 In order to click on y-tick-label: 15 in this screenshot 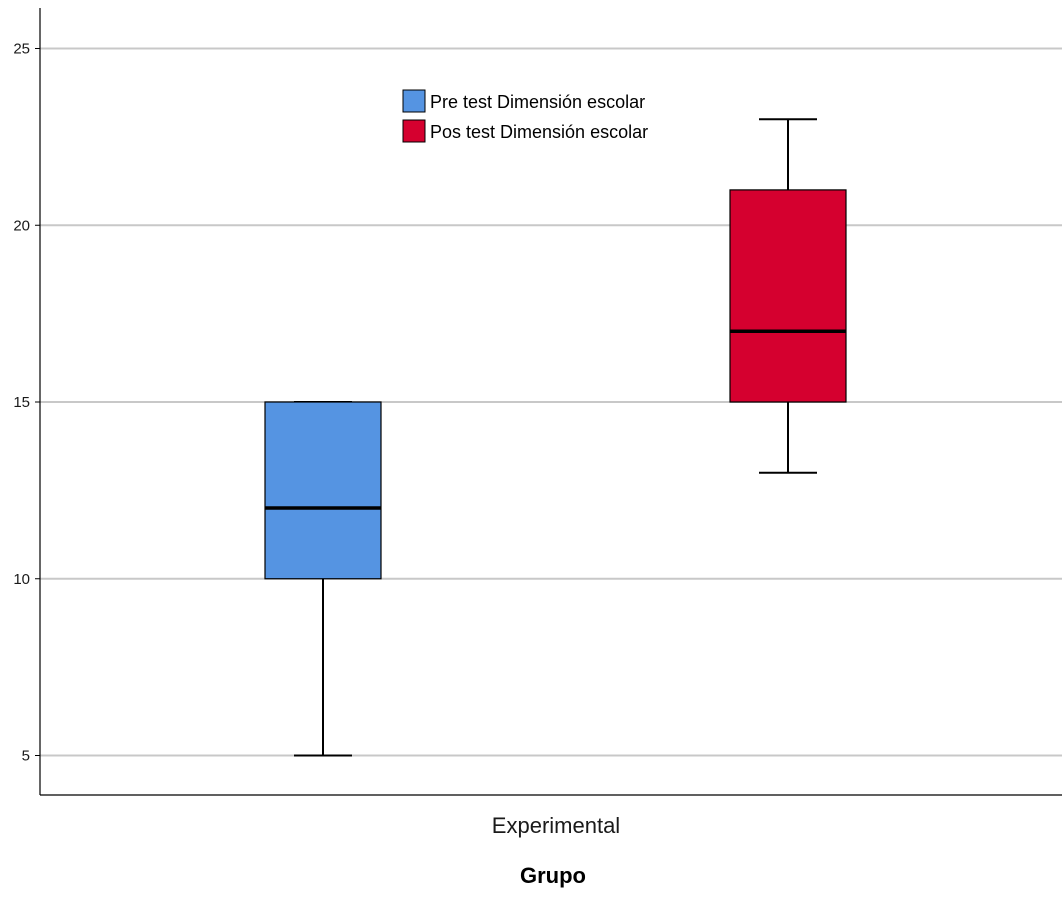, I will do `click(21, 402)`.